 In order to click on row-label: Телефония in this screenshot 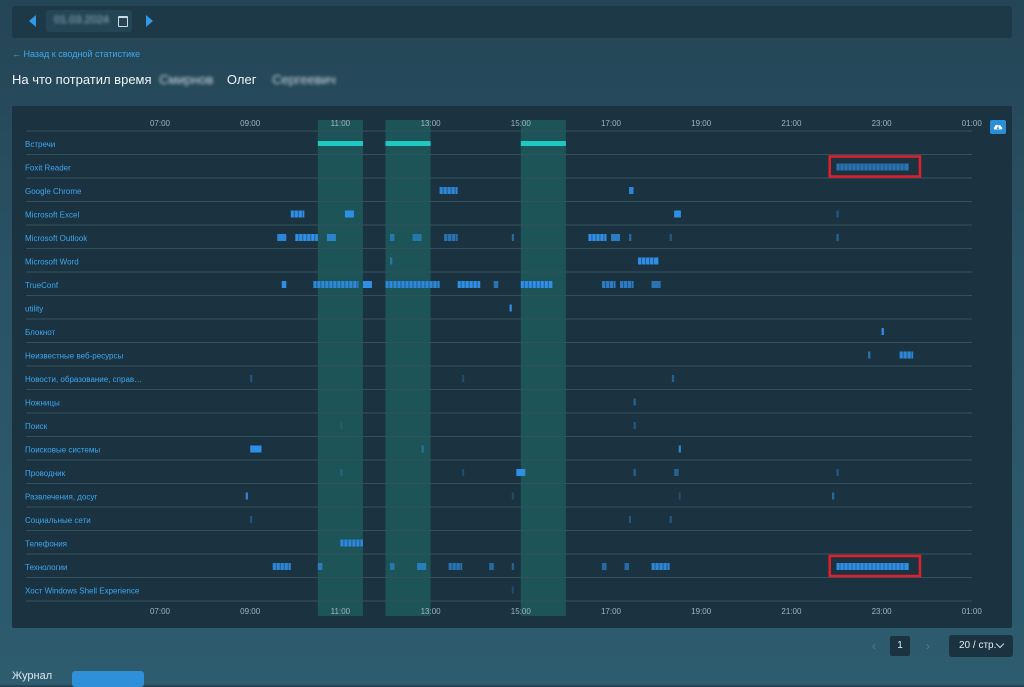, I will do `click(46, 544)`.